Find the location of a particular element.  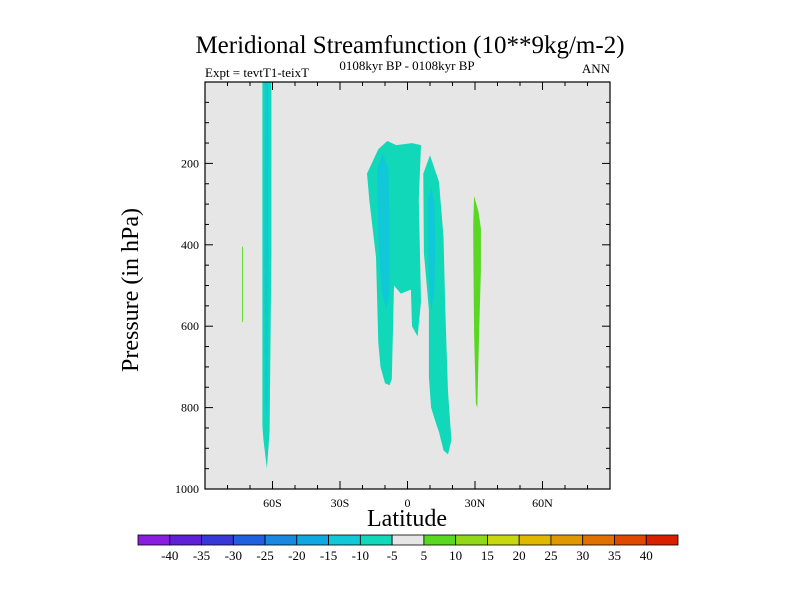

colorbar-label: 30 is located at coordinates (582, 555).